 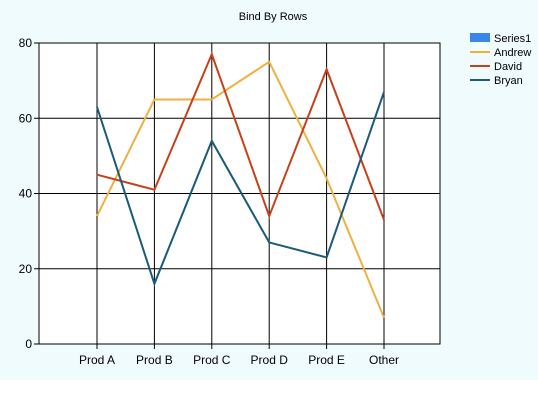 I want to click on y-tick-label: 40, so click(x=26, y=194).